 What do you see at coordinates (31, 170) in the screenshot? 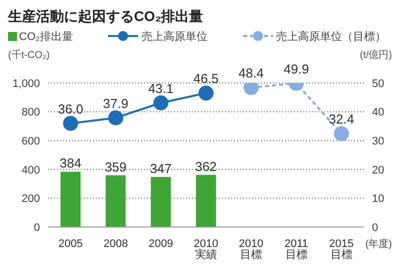
I see `y-tick-label: 400` at bounding box center [31, 170].